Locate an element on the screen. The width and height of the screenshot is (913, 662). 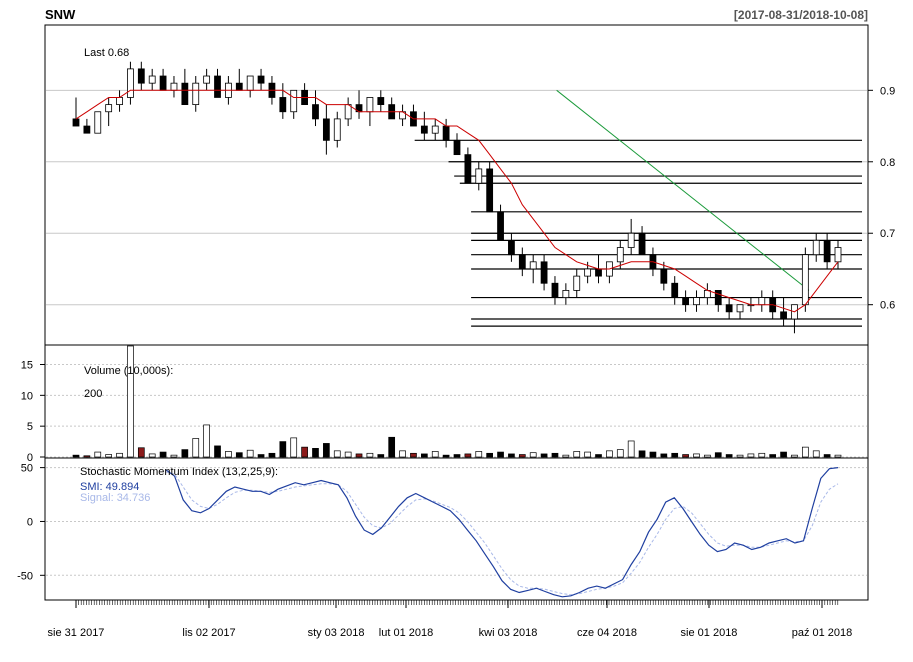
x-tick-label: sty 03 2018 is located at coordinates (336, 633).